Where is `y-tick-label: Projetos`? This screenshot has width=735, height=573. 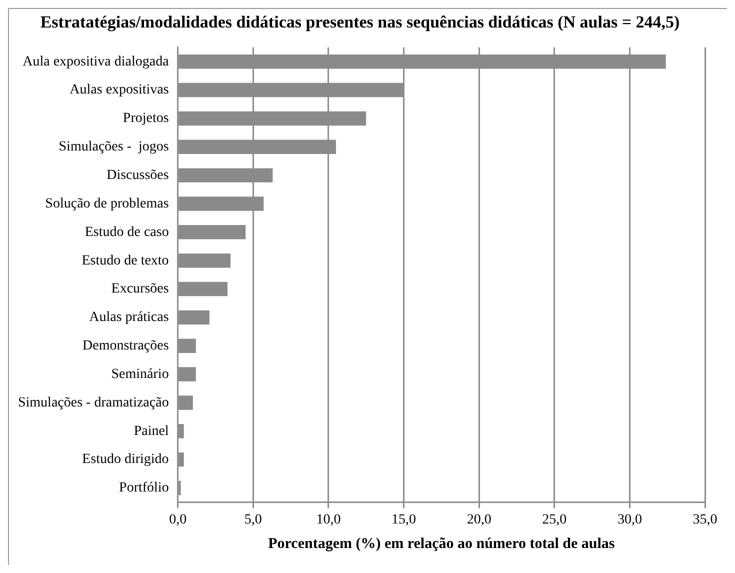 y-tick-label: Projetos is located at coordinates (145, 118).